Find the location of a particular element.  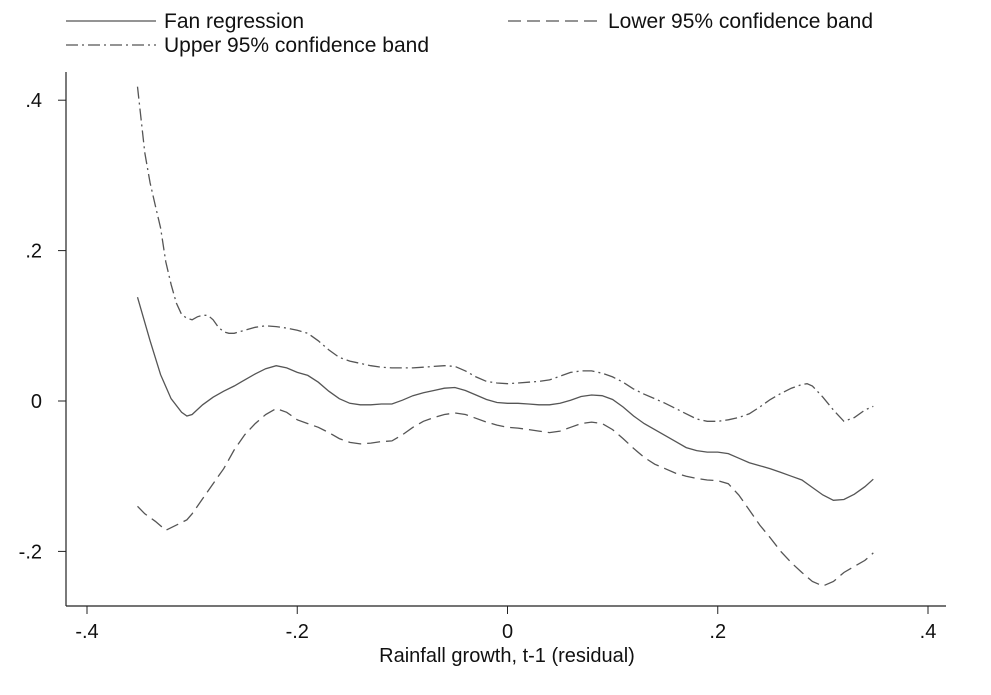

x-tick-label: .2 is located at coordinates (717, 632).